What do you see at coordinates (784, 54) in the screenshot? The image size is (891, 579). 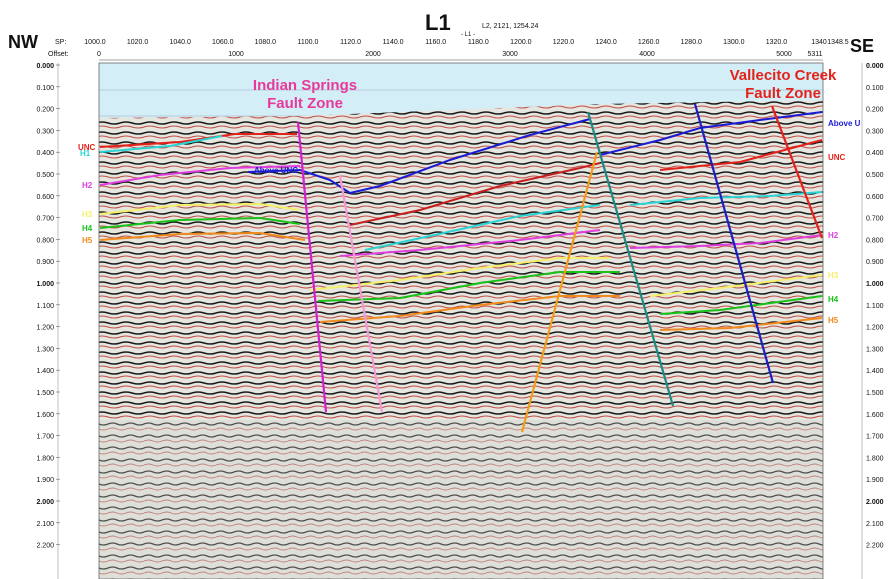 I see `offset-tick-label: 5000` at bounding box center [784, 54].